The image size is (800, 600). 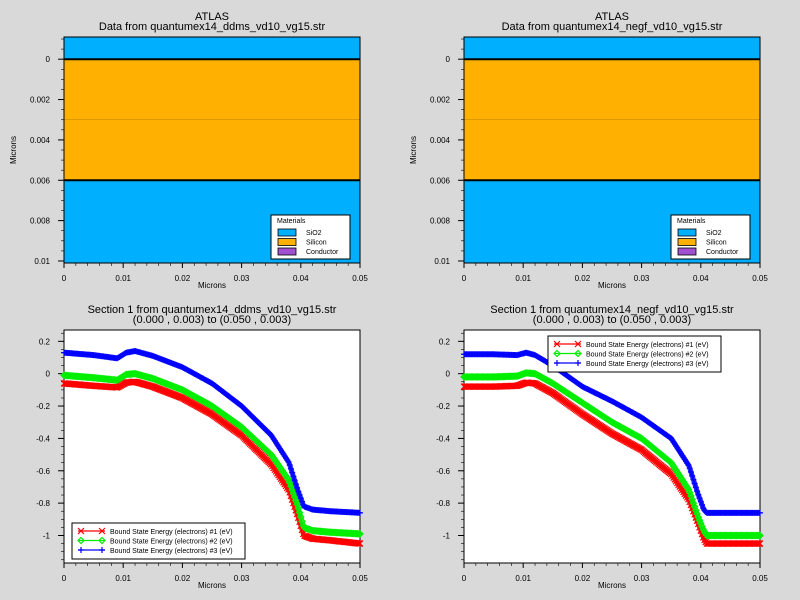 What do you see at coordinates (714, 233) in the screenshot?
I see `legend-label: SiO2` at bounding box center [714, 233].